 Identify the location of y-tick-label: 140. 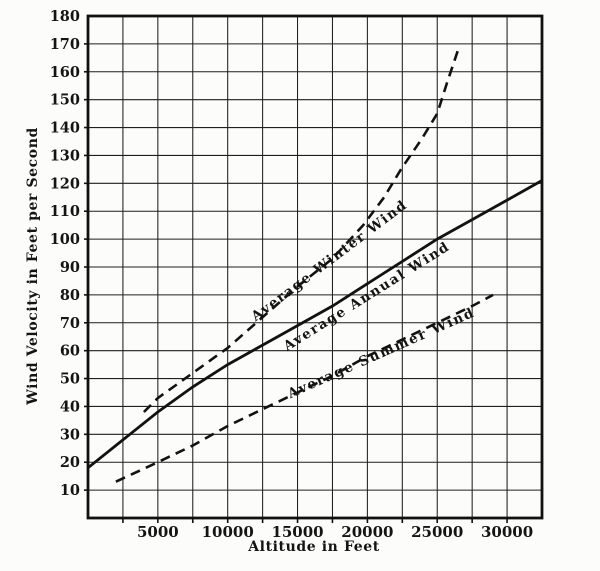
(65, 128).